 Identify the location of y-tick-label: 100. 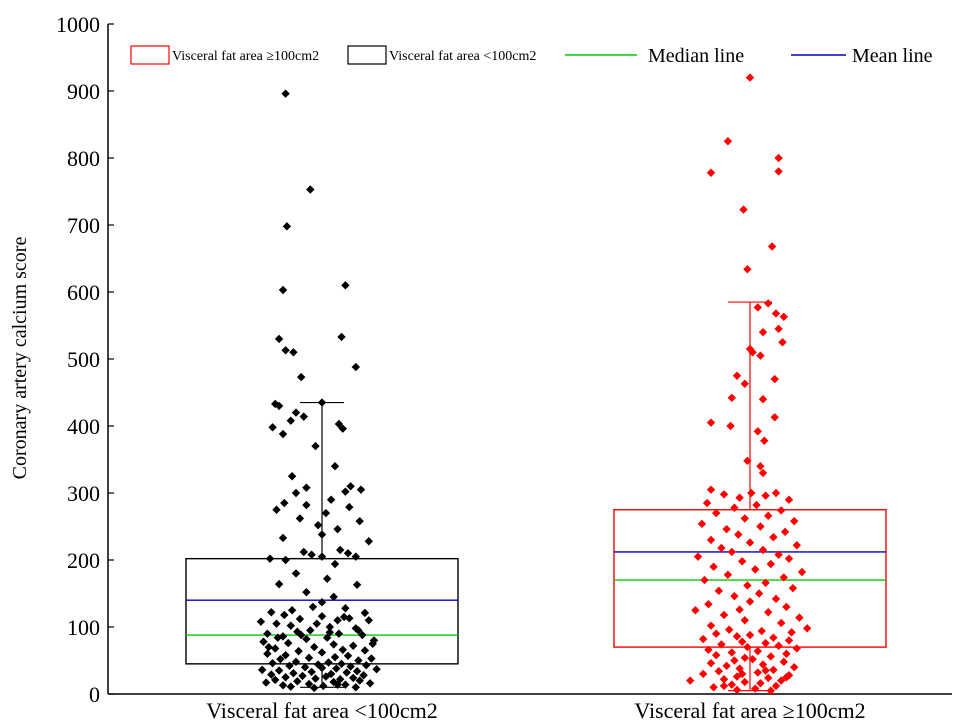
(83, 627).